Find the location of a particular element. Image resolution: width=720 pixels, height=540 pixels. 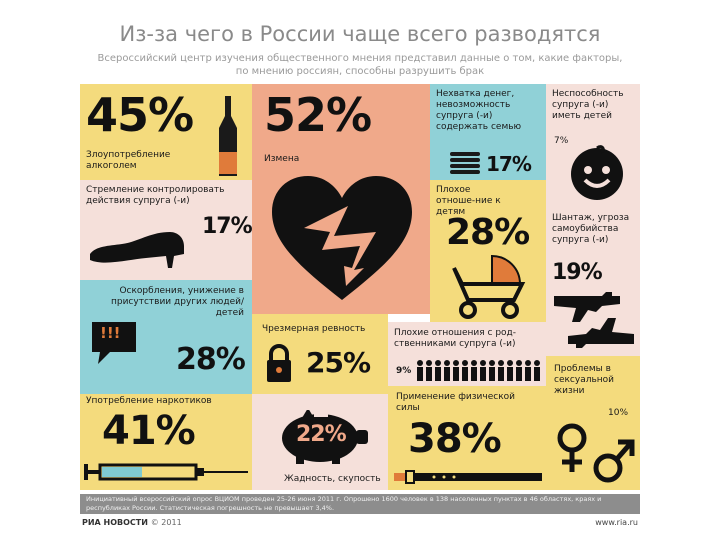

exclamation-text: !!! is located at coordinates (110, 333).